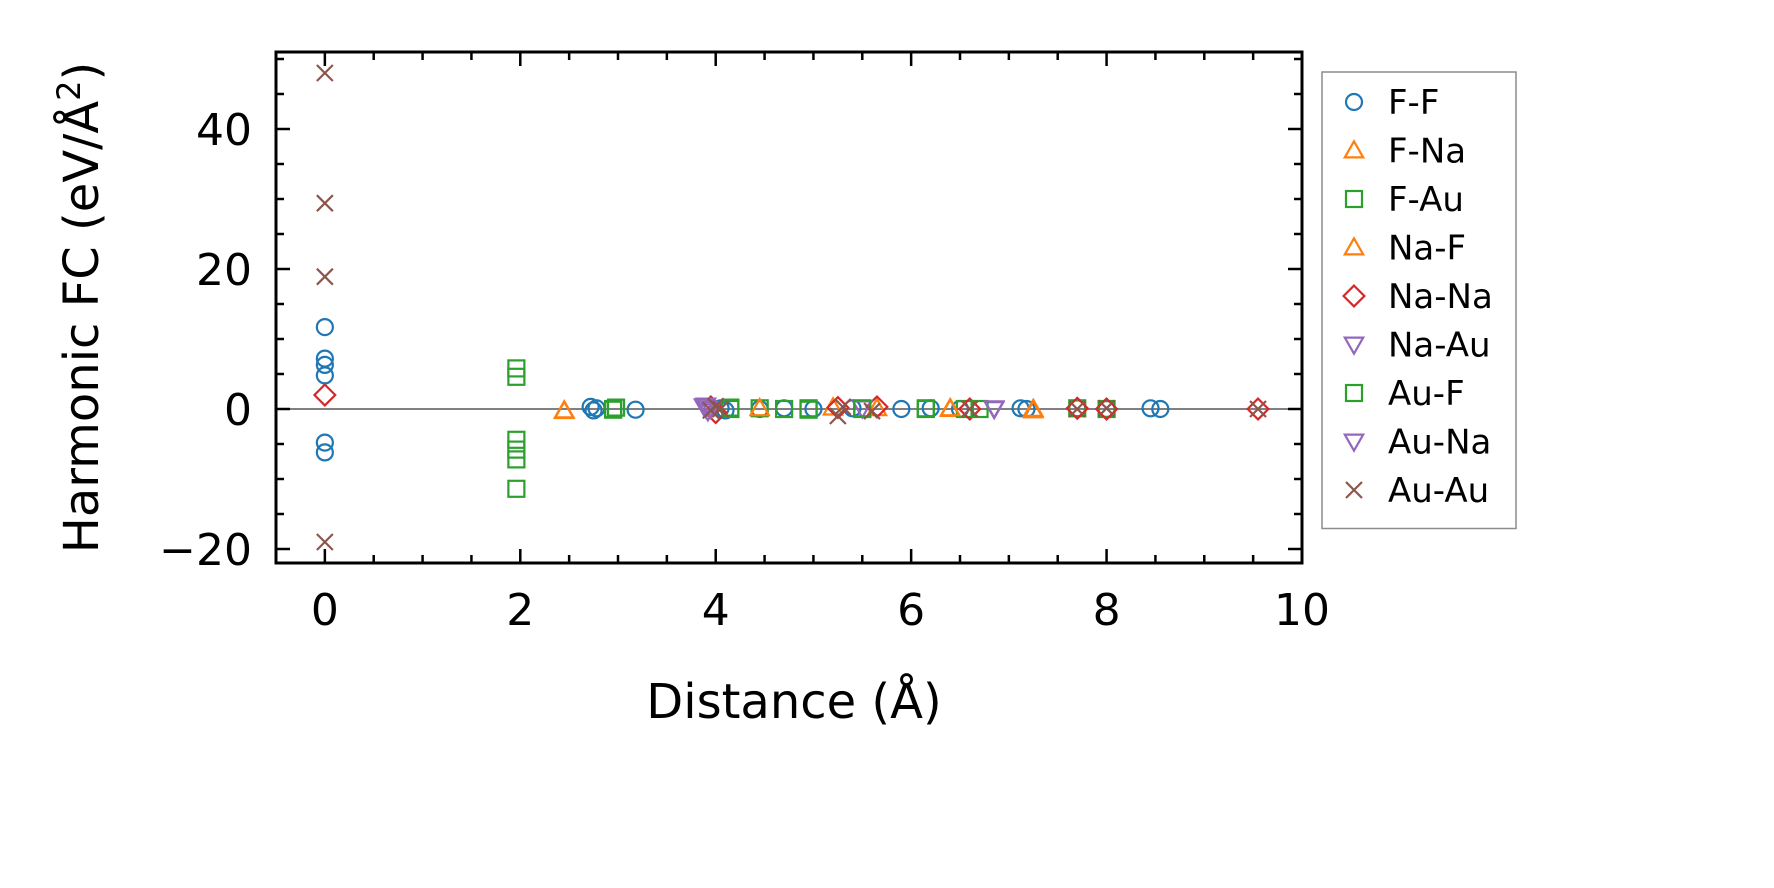 The width and height of the screenshot is (1774, 888). I want to click on y-tick-label: 0, so click(238, 410).